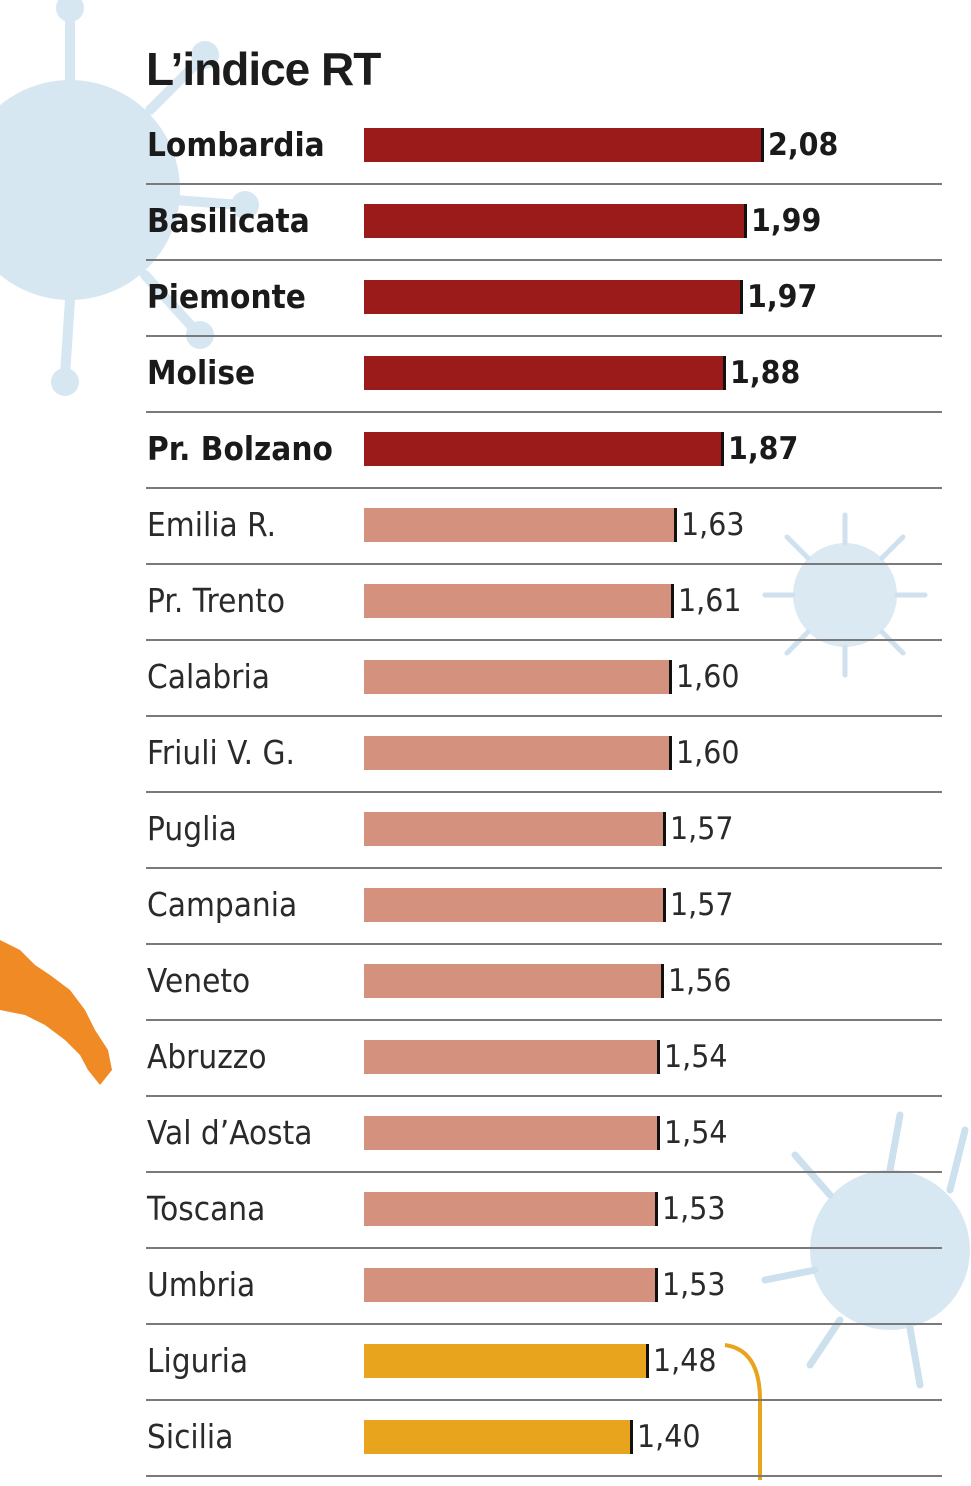 The width and height of the screenshot is (971, 1486). Describe the element at coordinates (713, 525) in the screenshot. I see `rt-value-label: 1,63` at that location.